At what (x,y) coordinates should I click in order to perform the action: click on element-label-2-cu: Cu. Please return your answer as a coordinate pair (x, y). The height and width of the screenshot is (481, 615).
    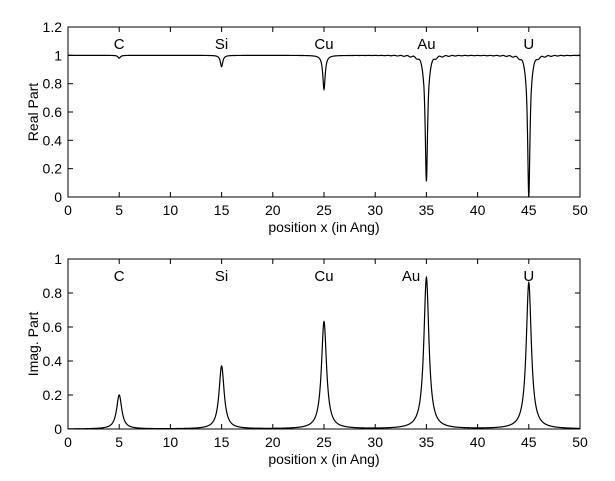
    Looking at the image, I should click on (323, 276).